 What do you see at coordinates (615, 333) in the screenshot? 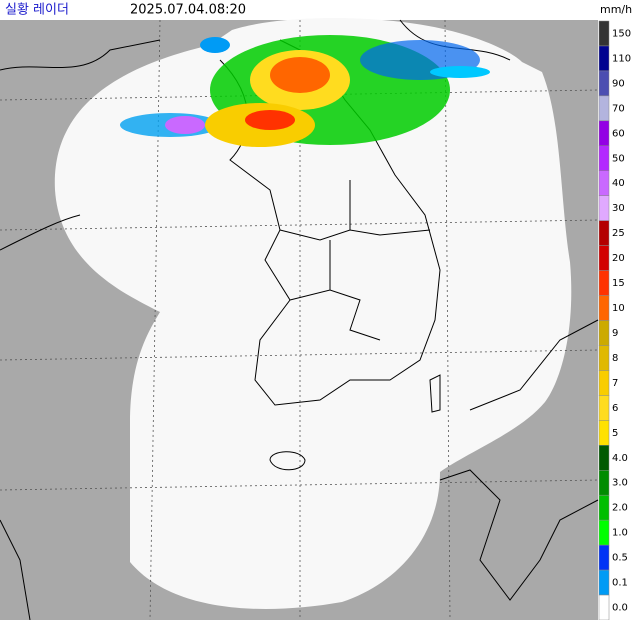
I see `legend-label: 9` at bounding box center [615, 333].